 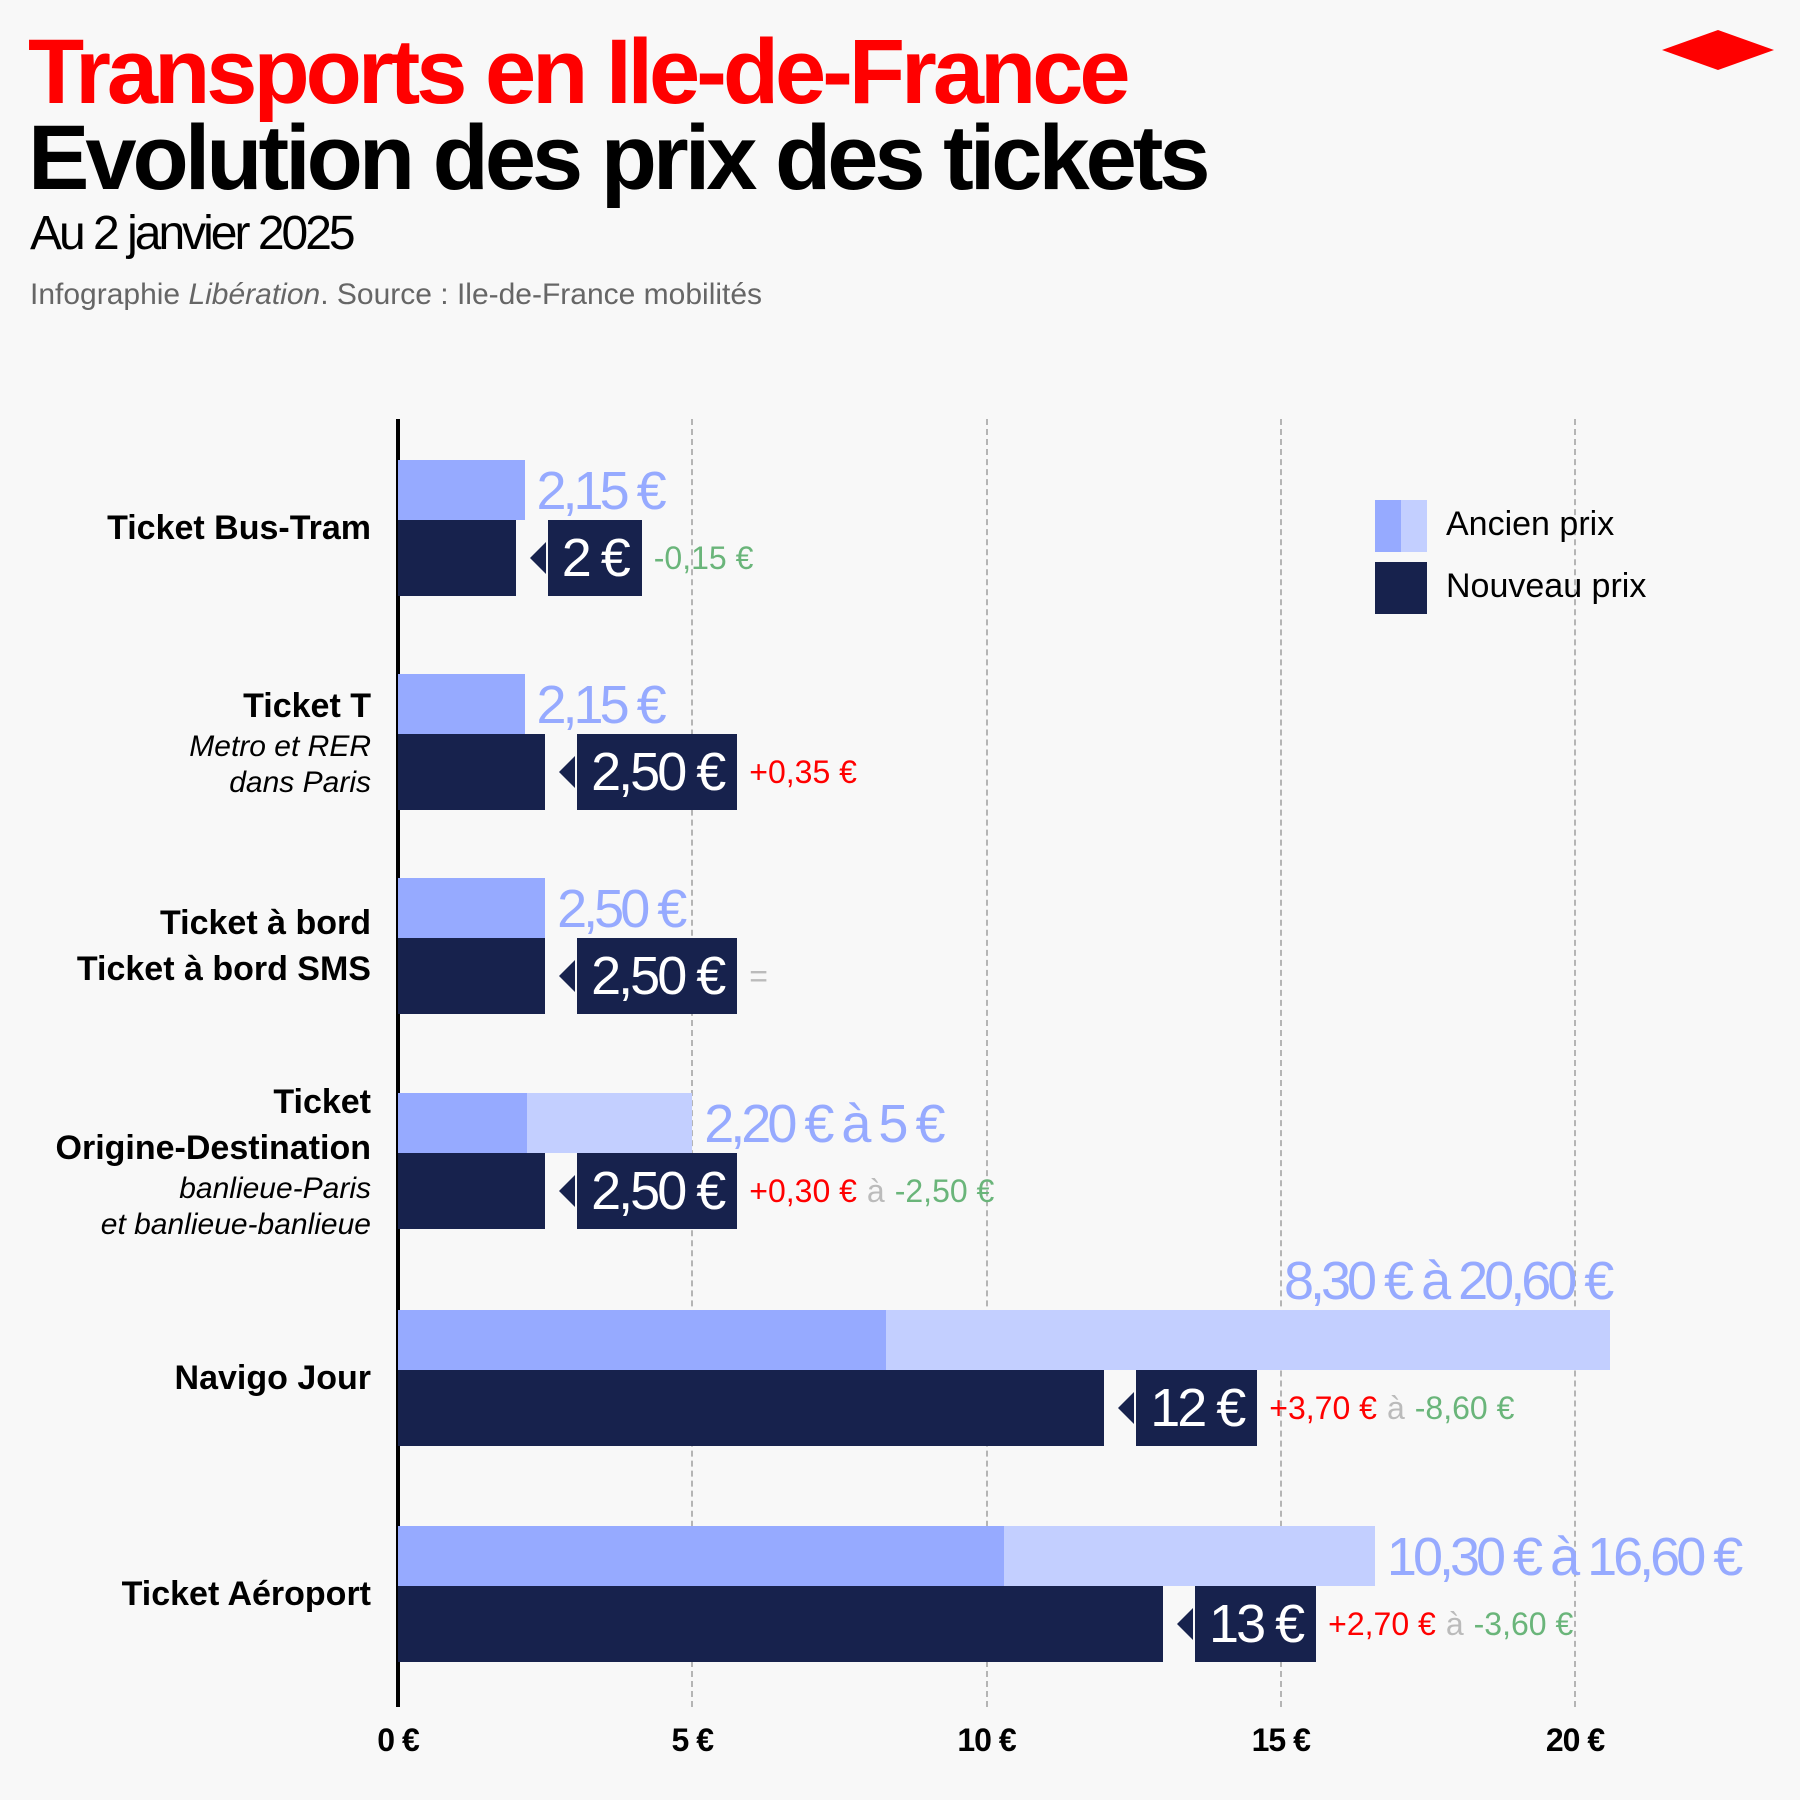 What do you see at coordinates (109, 294) in the screenshot?
I see `source-prefix: Infographie` at bounding box center [109, 294].